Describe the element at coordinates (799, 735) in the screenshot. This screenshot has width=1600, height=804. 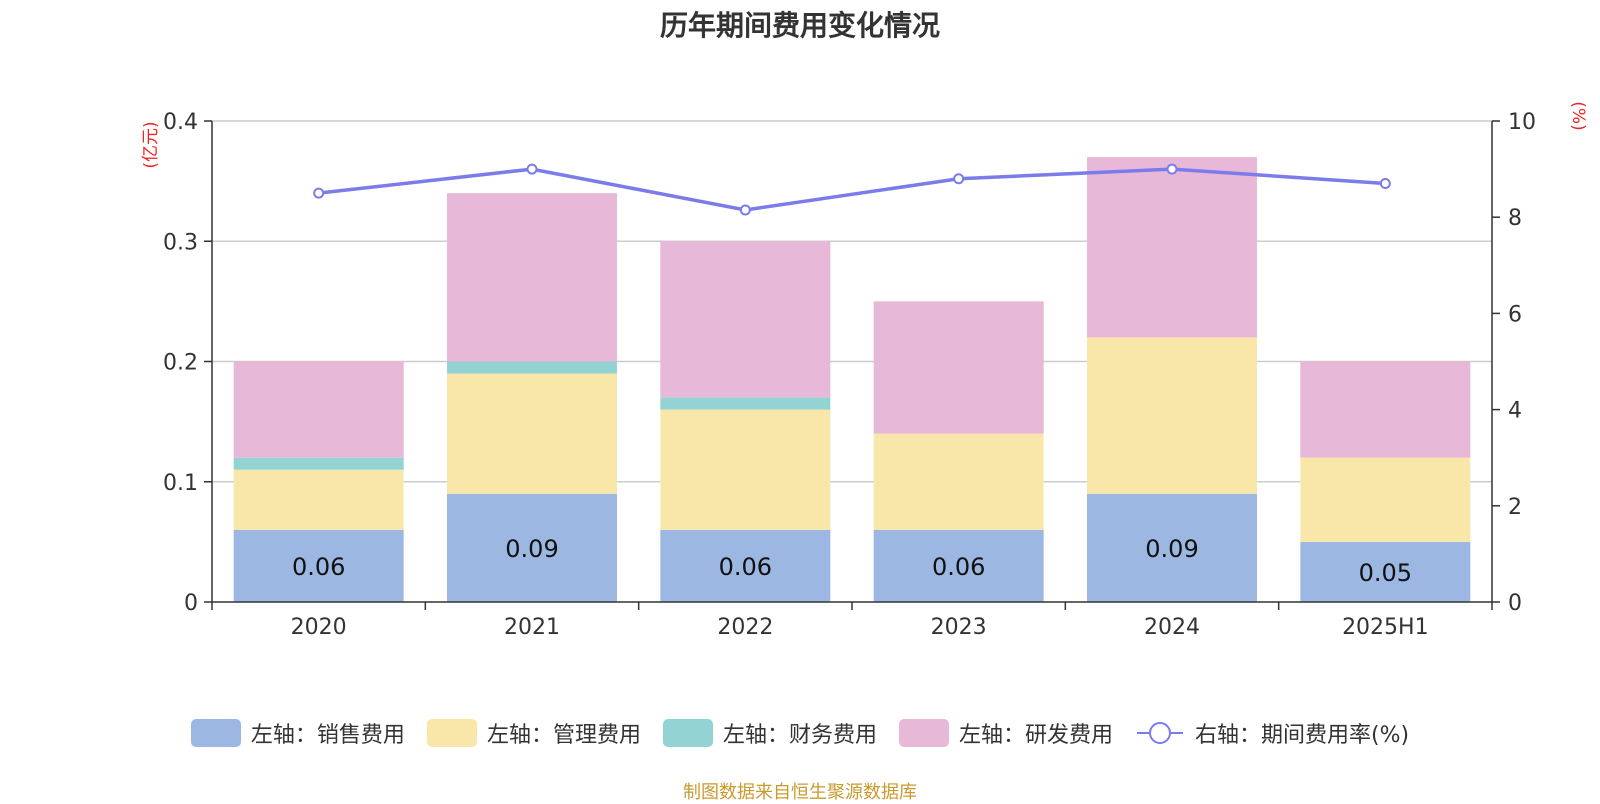
I see `legend-label-finance: 左轴：财务费用` at that location.